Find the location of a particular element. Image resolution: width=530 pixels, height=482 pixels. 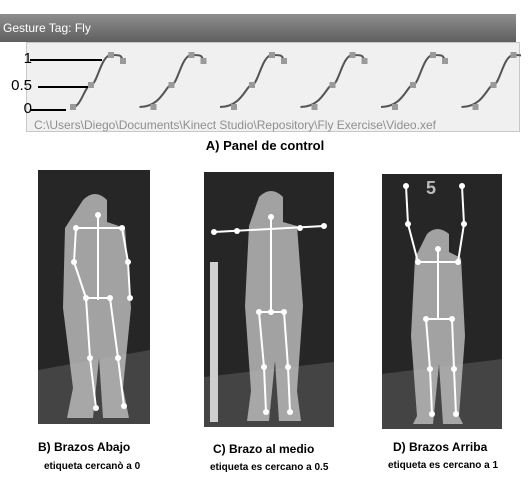

skeleton-arms-down is located at coordinates (94, 297).